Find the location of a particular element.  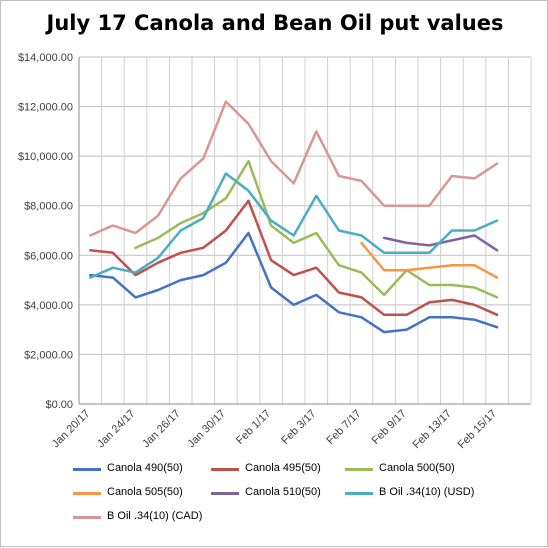

x-tick-label: Jan 26/17 is located at coordinates (161, 429).